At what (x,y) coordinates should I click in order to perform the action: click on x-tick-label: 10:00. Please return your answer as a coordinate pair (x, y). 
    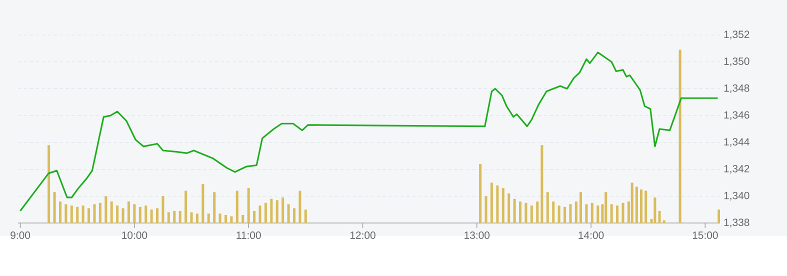
    Looking at the image, I should click on (135, 235).